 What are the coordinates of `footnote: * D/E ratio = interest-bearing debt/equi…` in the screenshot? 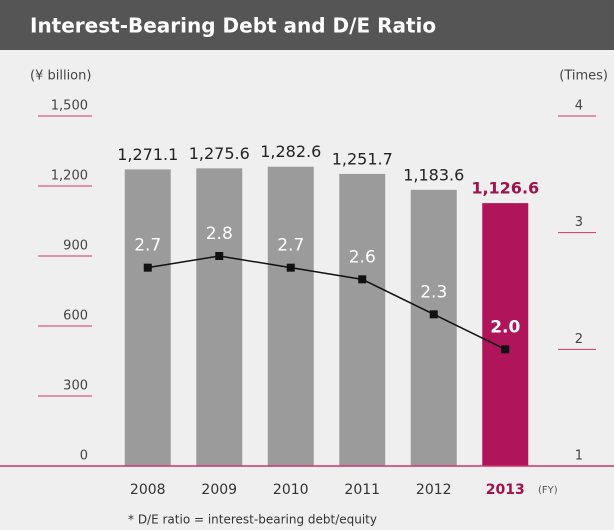 It's located at (252, 520).